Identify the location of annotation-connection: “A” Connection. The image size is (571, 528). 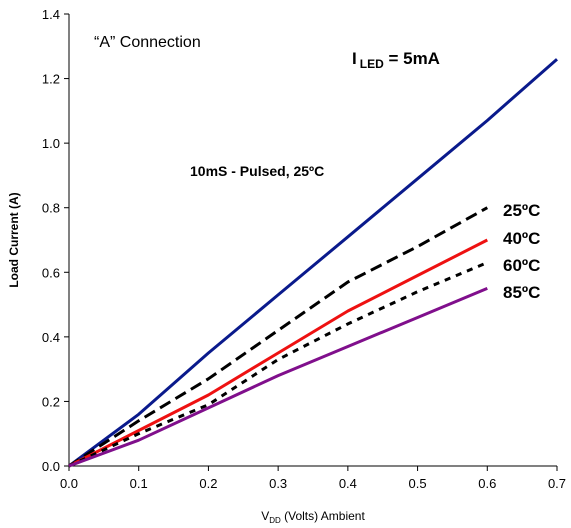
(147, 42).